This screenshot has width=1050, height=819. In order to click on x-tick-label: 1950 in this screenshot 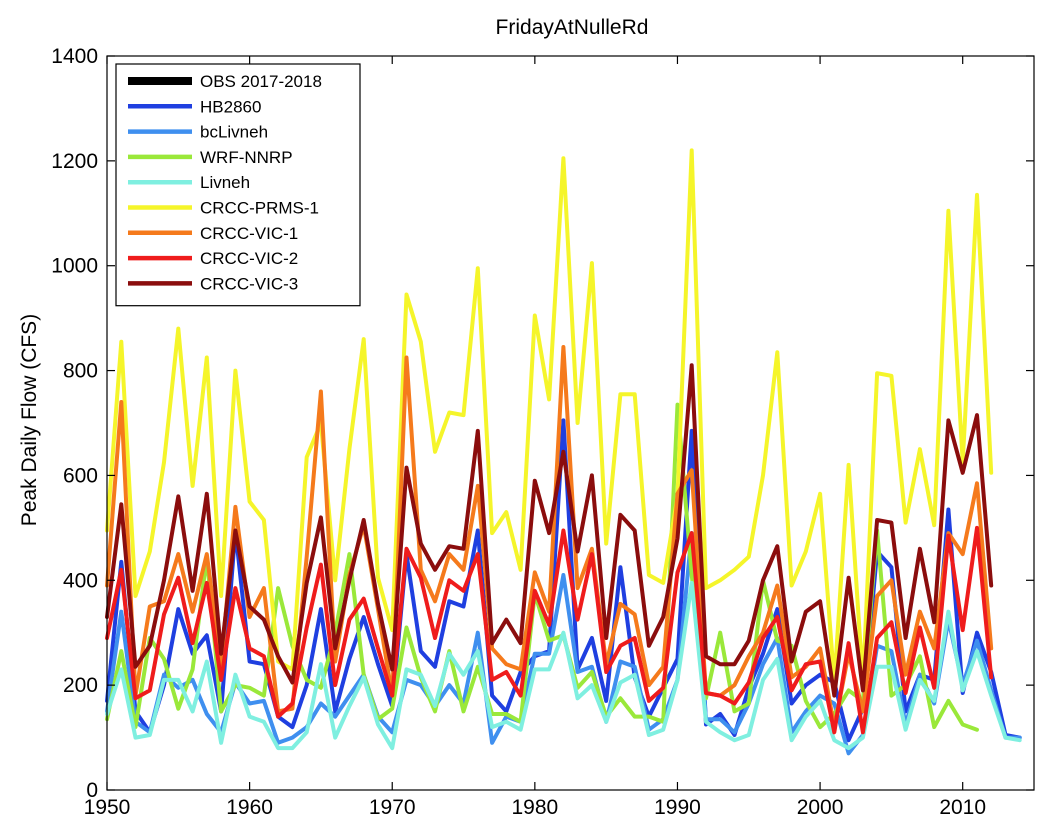, I will do `click(107, 807)`.